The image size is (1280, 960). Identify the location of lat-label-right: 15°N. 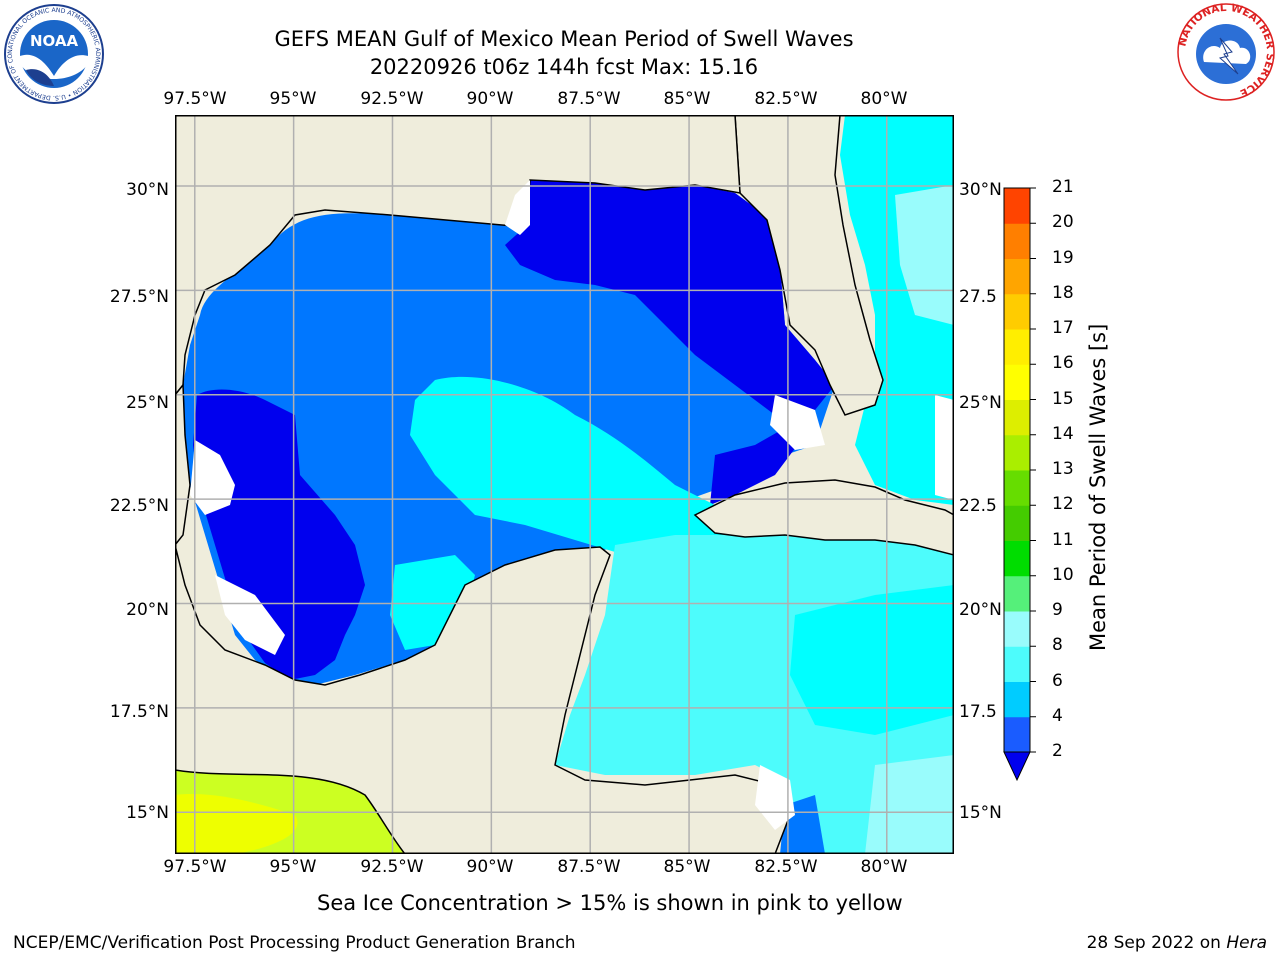
(980, 813).